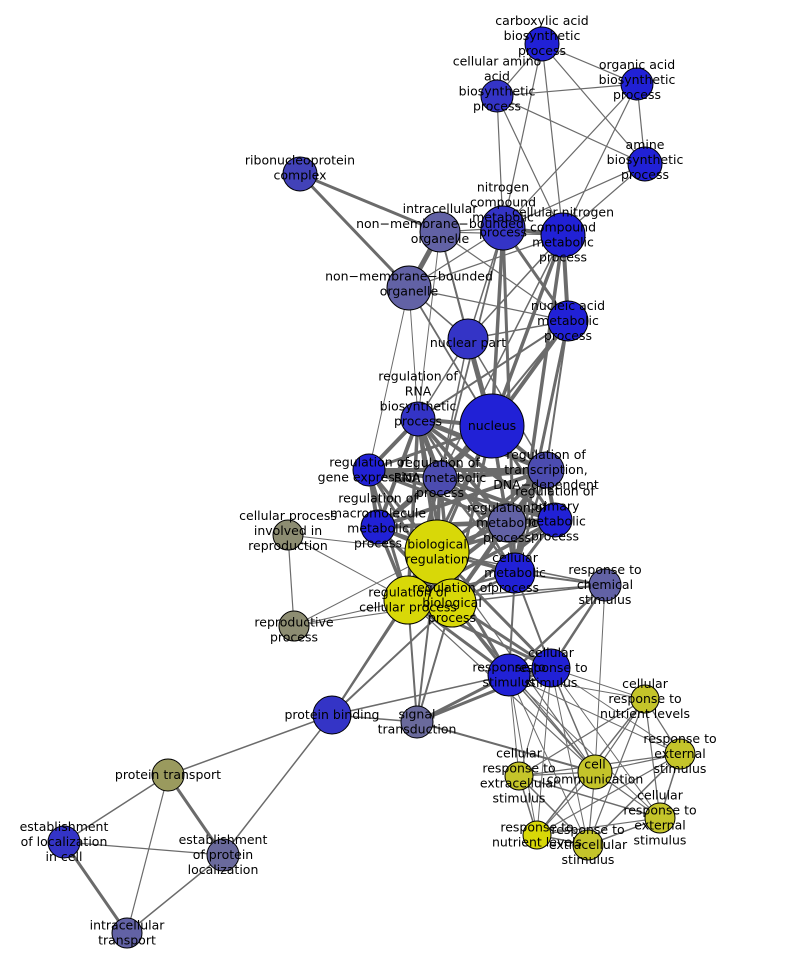  I want to click on graph-node-label: carboxylic acid biosynthetic process, so click(541, 35).